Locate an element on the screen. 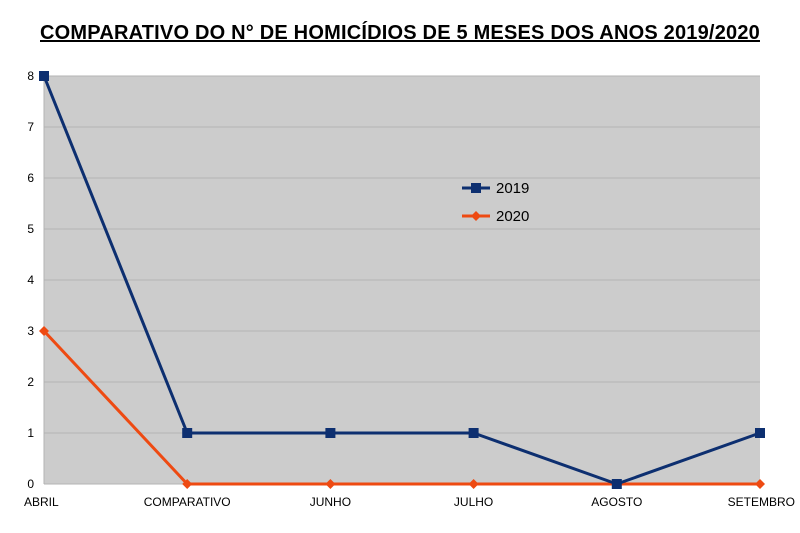  x-tick-label: ABRIL is located at coordinates (41, 502).